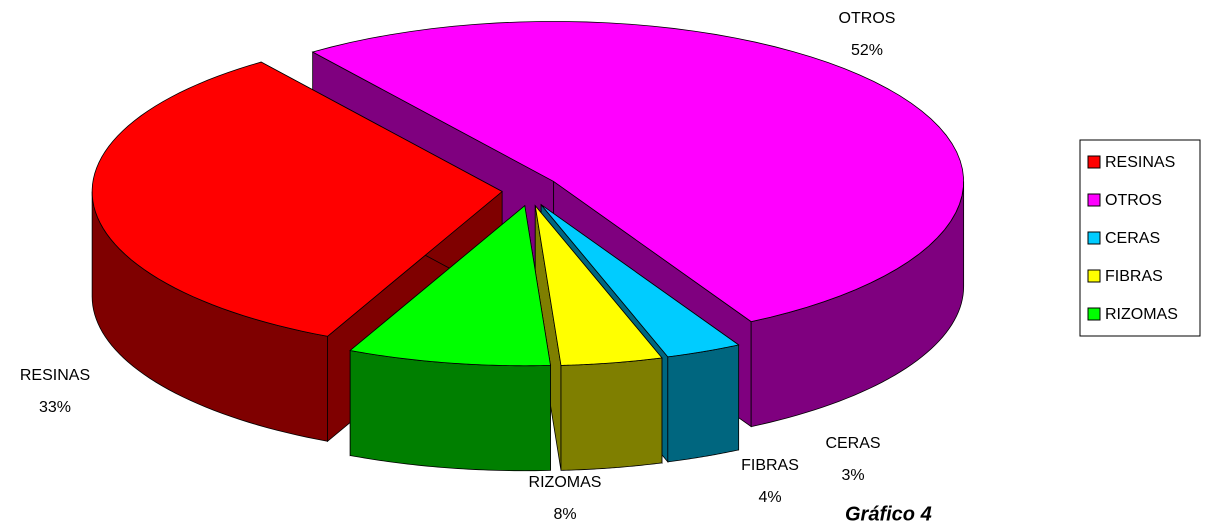 The image size is (1211, 527). What do you see at coordinates (770, 465) in the screenshot?
I see `slice-label: FIBRAS` at bounding box center [770, 465].